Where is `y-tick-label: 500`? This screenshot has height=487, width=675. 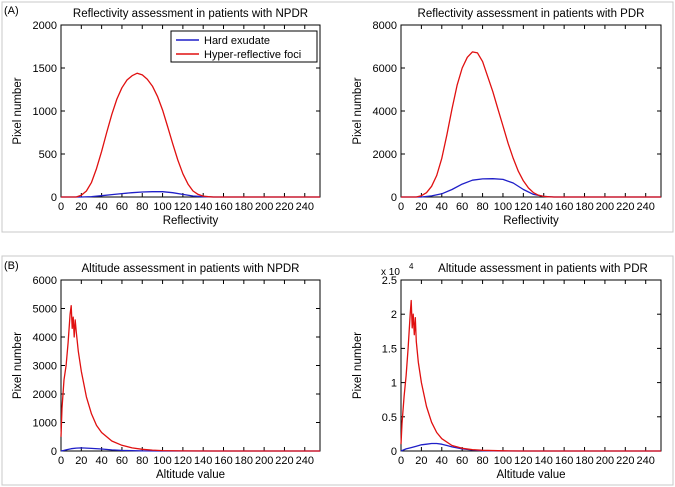 y-tick-label: 500 is located at coordinates (48, 155).